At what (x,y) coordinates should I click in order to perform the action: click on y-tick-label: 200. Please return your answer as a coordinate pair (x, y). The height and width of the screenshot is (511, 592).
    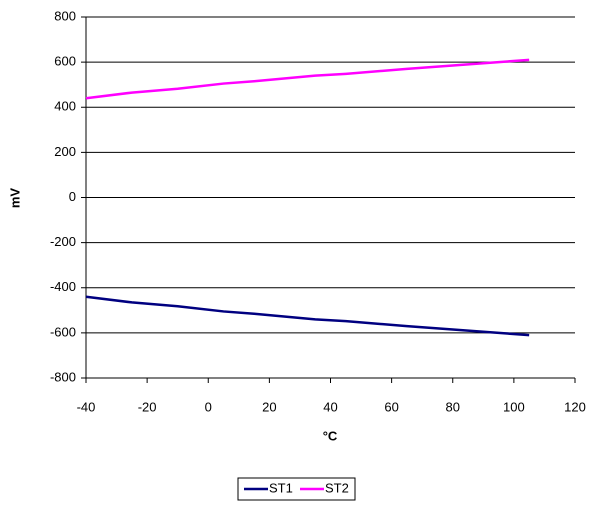
    Looking at the image, I should click on (65, 151).